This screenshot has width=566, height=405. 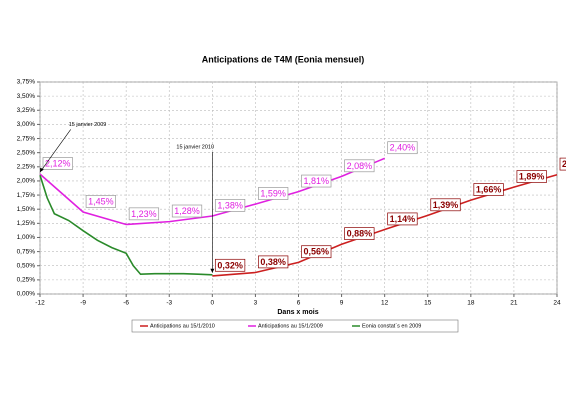 What do you see at coordinates (88, 125) in the screenshot?
I see `annotation: 15 janvier 2009` at bounding box center [88, 125].